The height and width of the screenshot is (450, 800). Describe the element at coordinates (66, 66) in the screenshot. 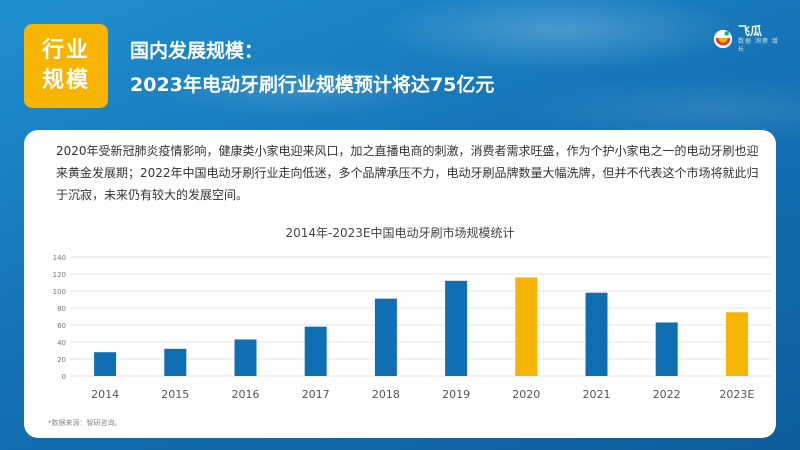

I see `section-tag: 行业 规模` at that location.